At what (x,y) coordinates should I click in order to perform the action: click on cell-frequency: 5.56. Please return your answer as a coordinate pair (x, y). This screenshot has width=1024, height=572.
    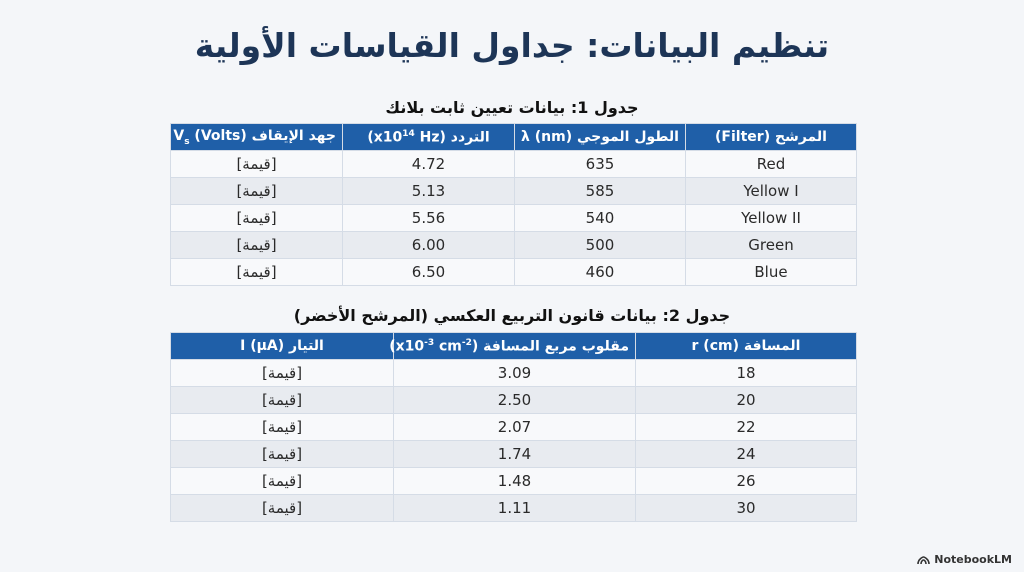
    Looking at the image, I should click on (428, 218).